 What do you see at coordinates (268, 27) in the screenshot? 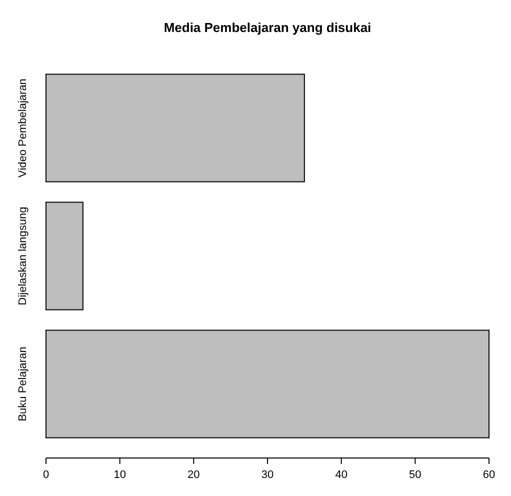
I see `chart-title: Media Pembelajaran yang disukai` at bounding box center [268, 27].